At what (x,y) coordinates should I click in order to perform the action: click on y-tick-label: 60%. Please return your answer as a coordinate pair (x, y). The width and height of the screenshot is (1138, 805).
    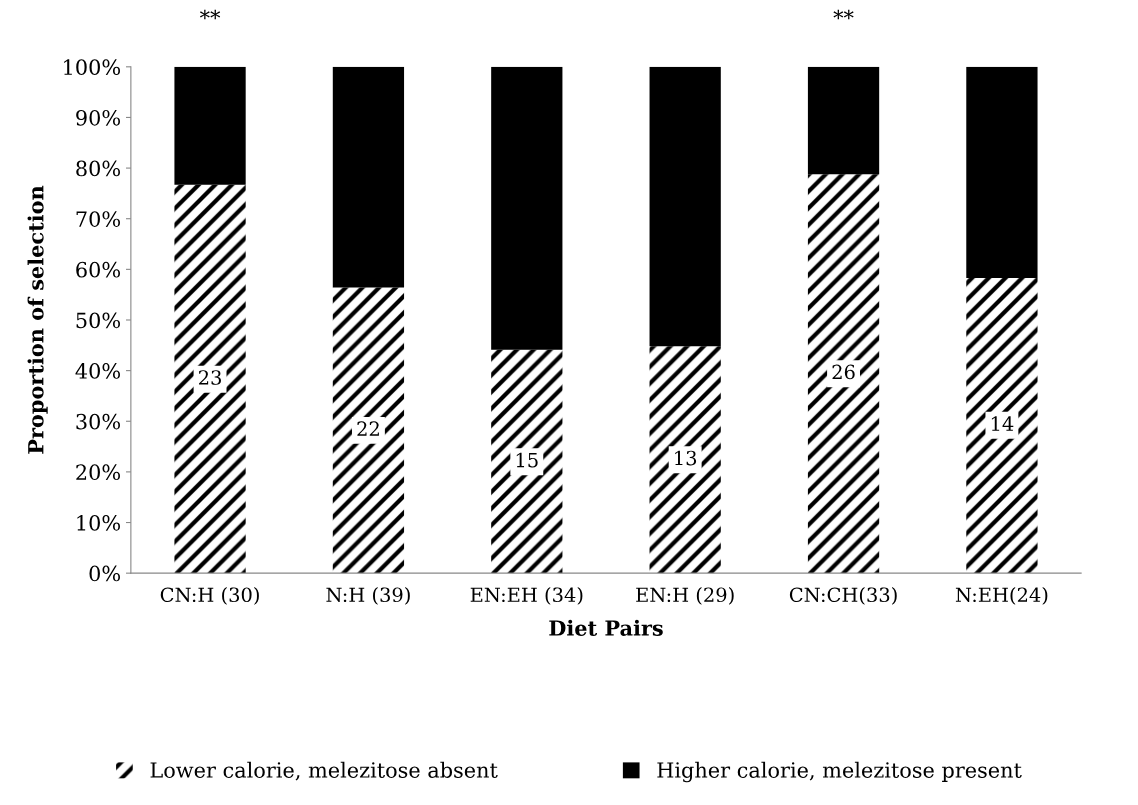
    Looking at the image, I should click on (98, 269).